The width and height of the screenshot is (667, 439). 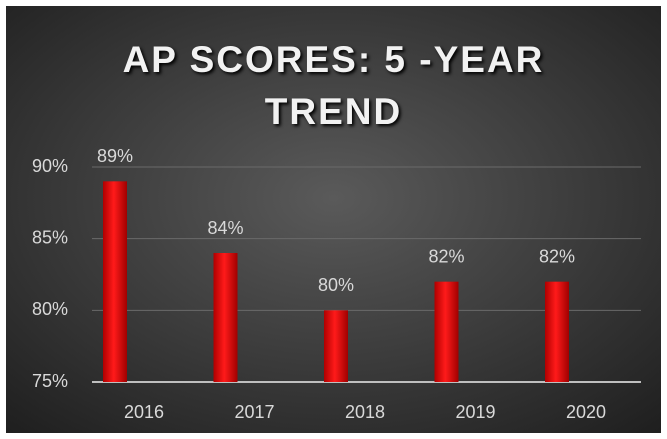 What do you see at coordinates (336, 285) in the screenshot?
I see `data-label: 80%` at bounding box center [336, 285].